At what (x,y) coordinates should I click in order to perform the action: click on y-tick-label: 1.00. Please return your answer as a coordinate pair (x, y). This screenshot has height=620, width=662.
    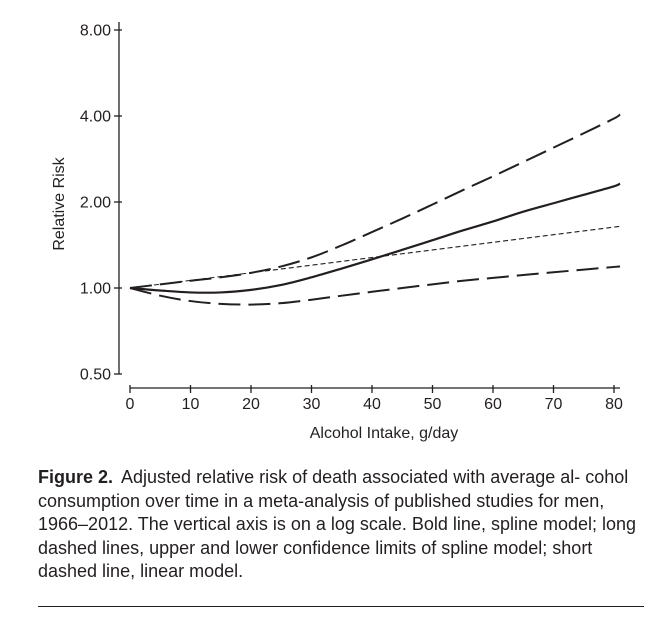
    Looking at the image, I should click on (95, 289).